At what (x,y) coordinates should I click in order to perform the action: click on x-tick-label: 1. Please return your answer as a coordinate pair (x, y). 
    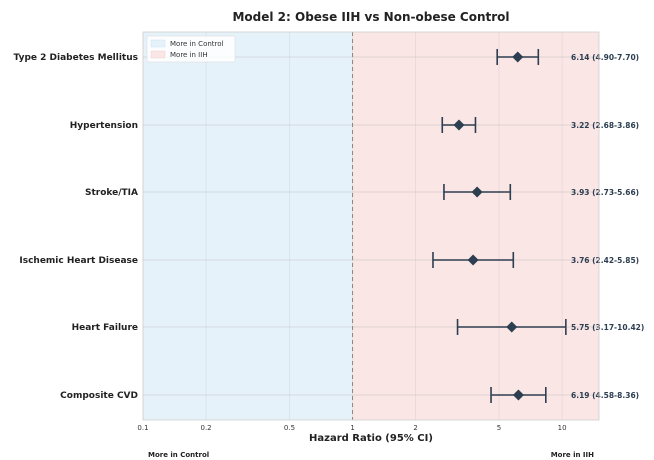
    Looking at the image, I should click on (352, 428).